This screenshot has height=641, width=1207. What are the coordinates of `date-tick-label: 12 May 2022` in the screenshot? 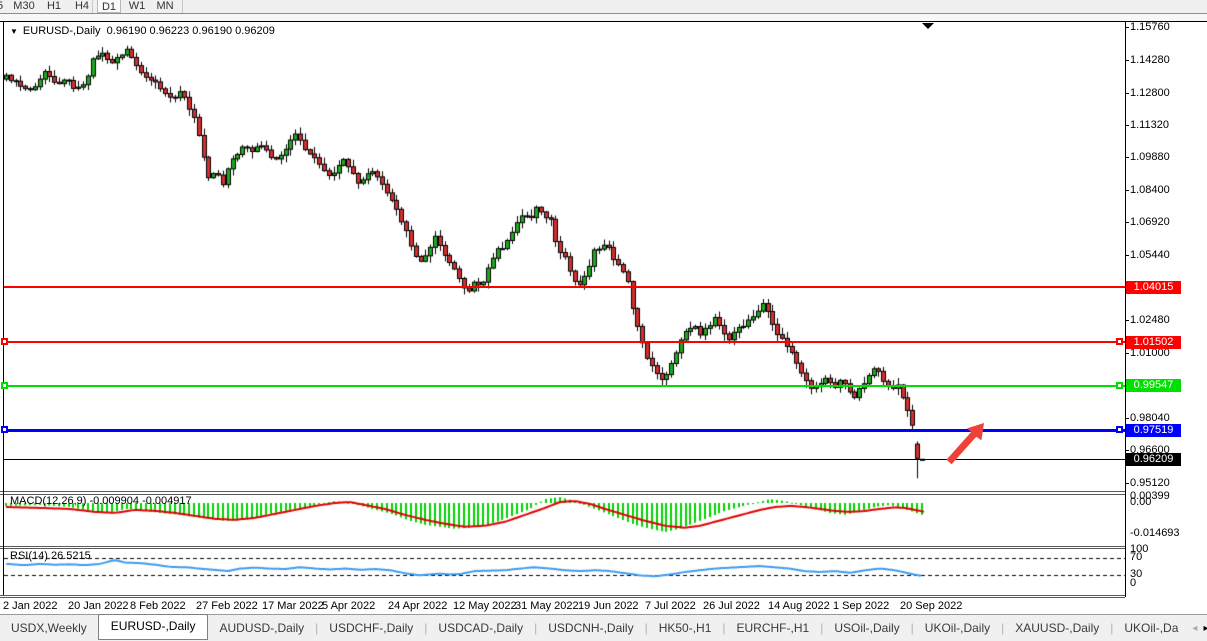 It's located at (485, 606).